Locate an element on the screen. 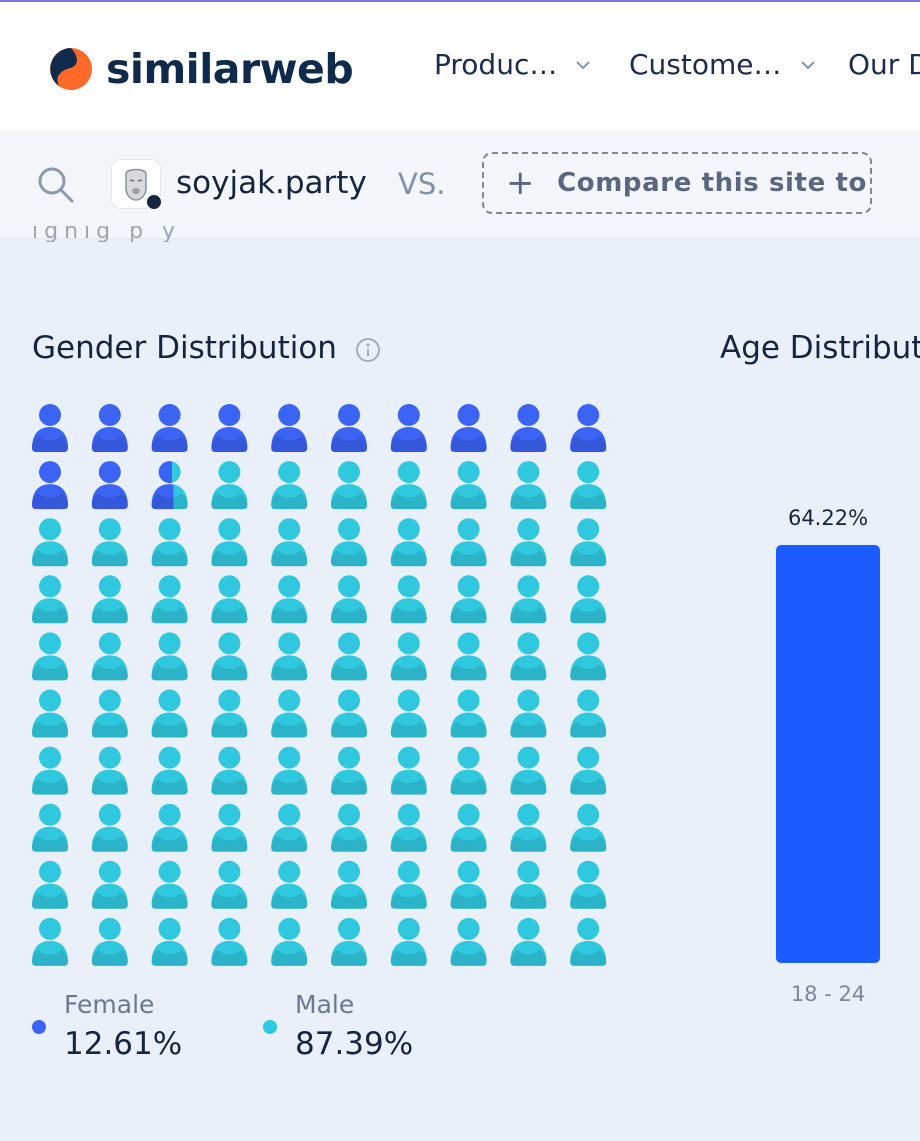 This screenshot has width=920, height=1141. legend-female-dot is located at coordinates (39, 1027).